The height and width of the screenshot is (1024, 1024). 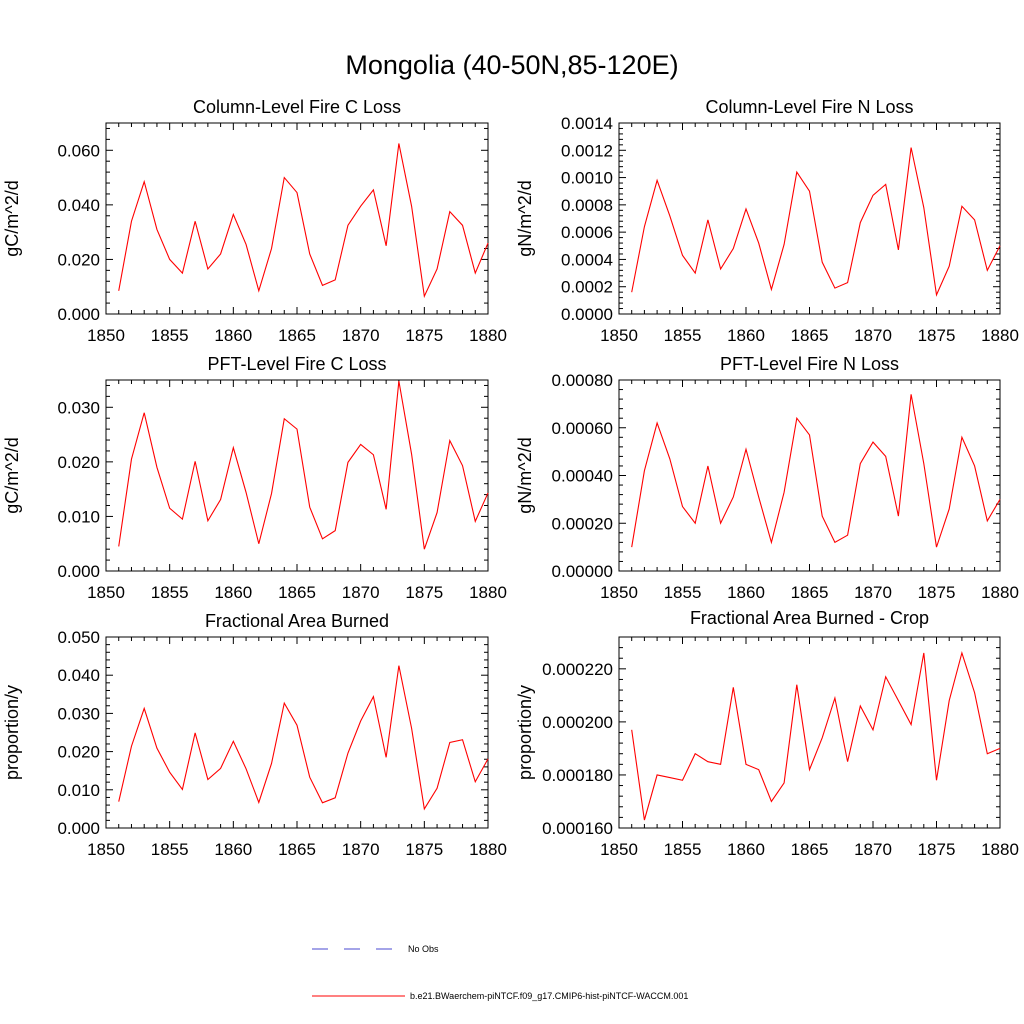 What do you see at coordinates (297, 621) in the screenshot?
I see `panel-title: Fractional Area Burned` at bounding box center [297, 621].